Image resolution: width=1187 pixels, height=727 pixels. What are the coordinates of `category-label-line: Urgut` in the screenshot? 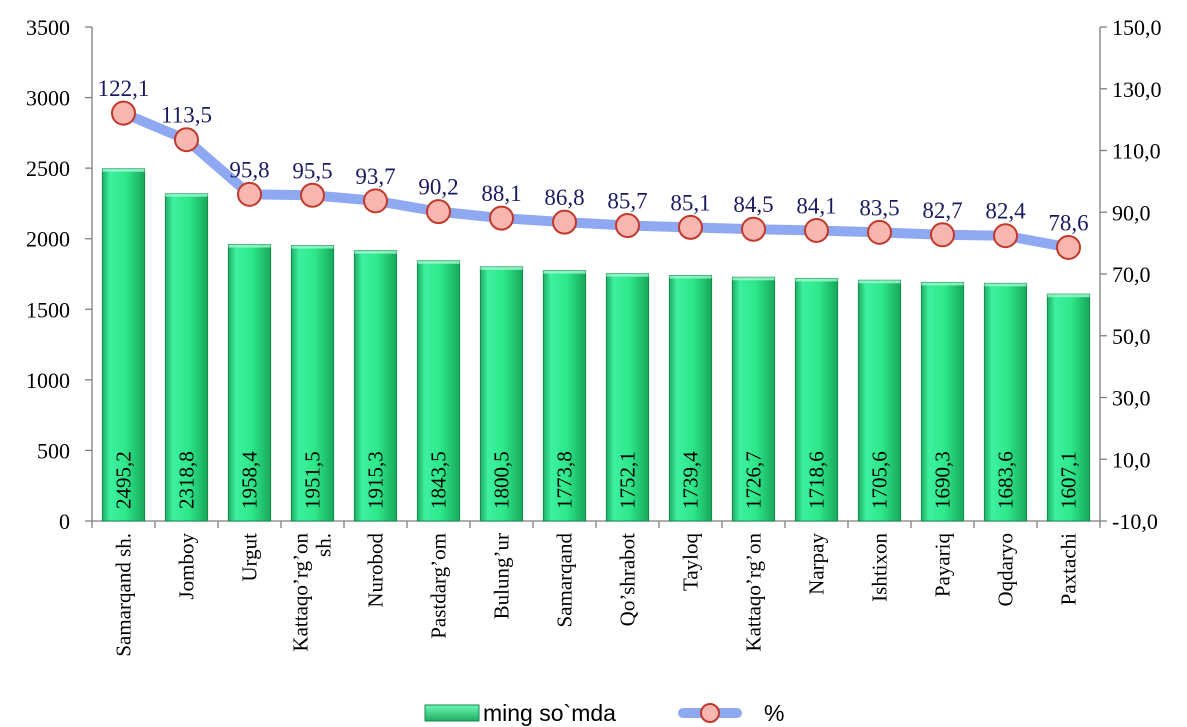 It's located at (250, 557).